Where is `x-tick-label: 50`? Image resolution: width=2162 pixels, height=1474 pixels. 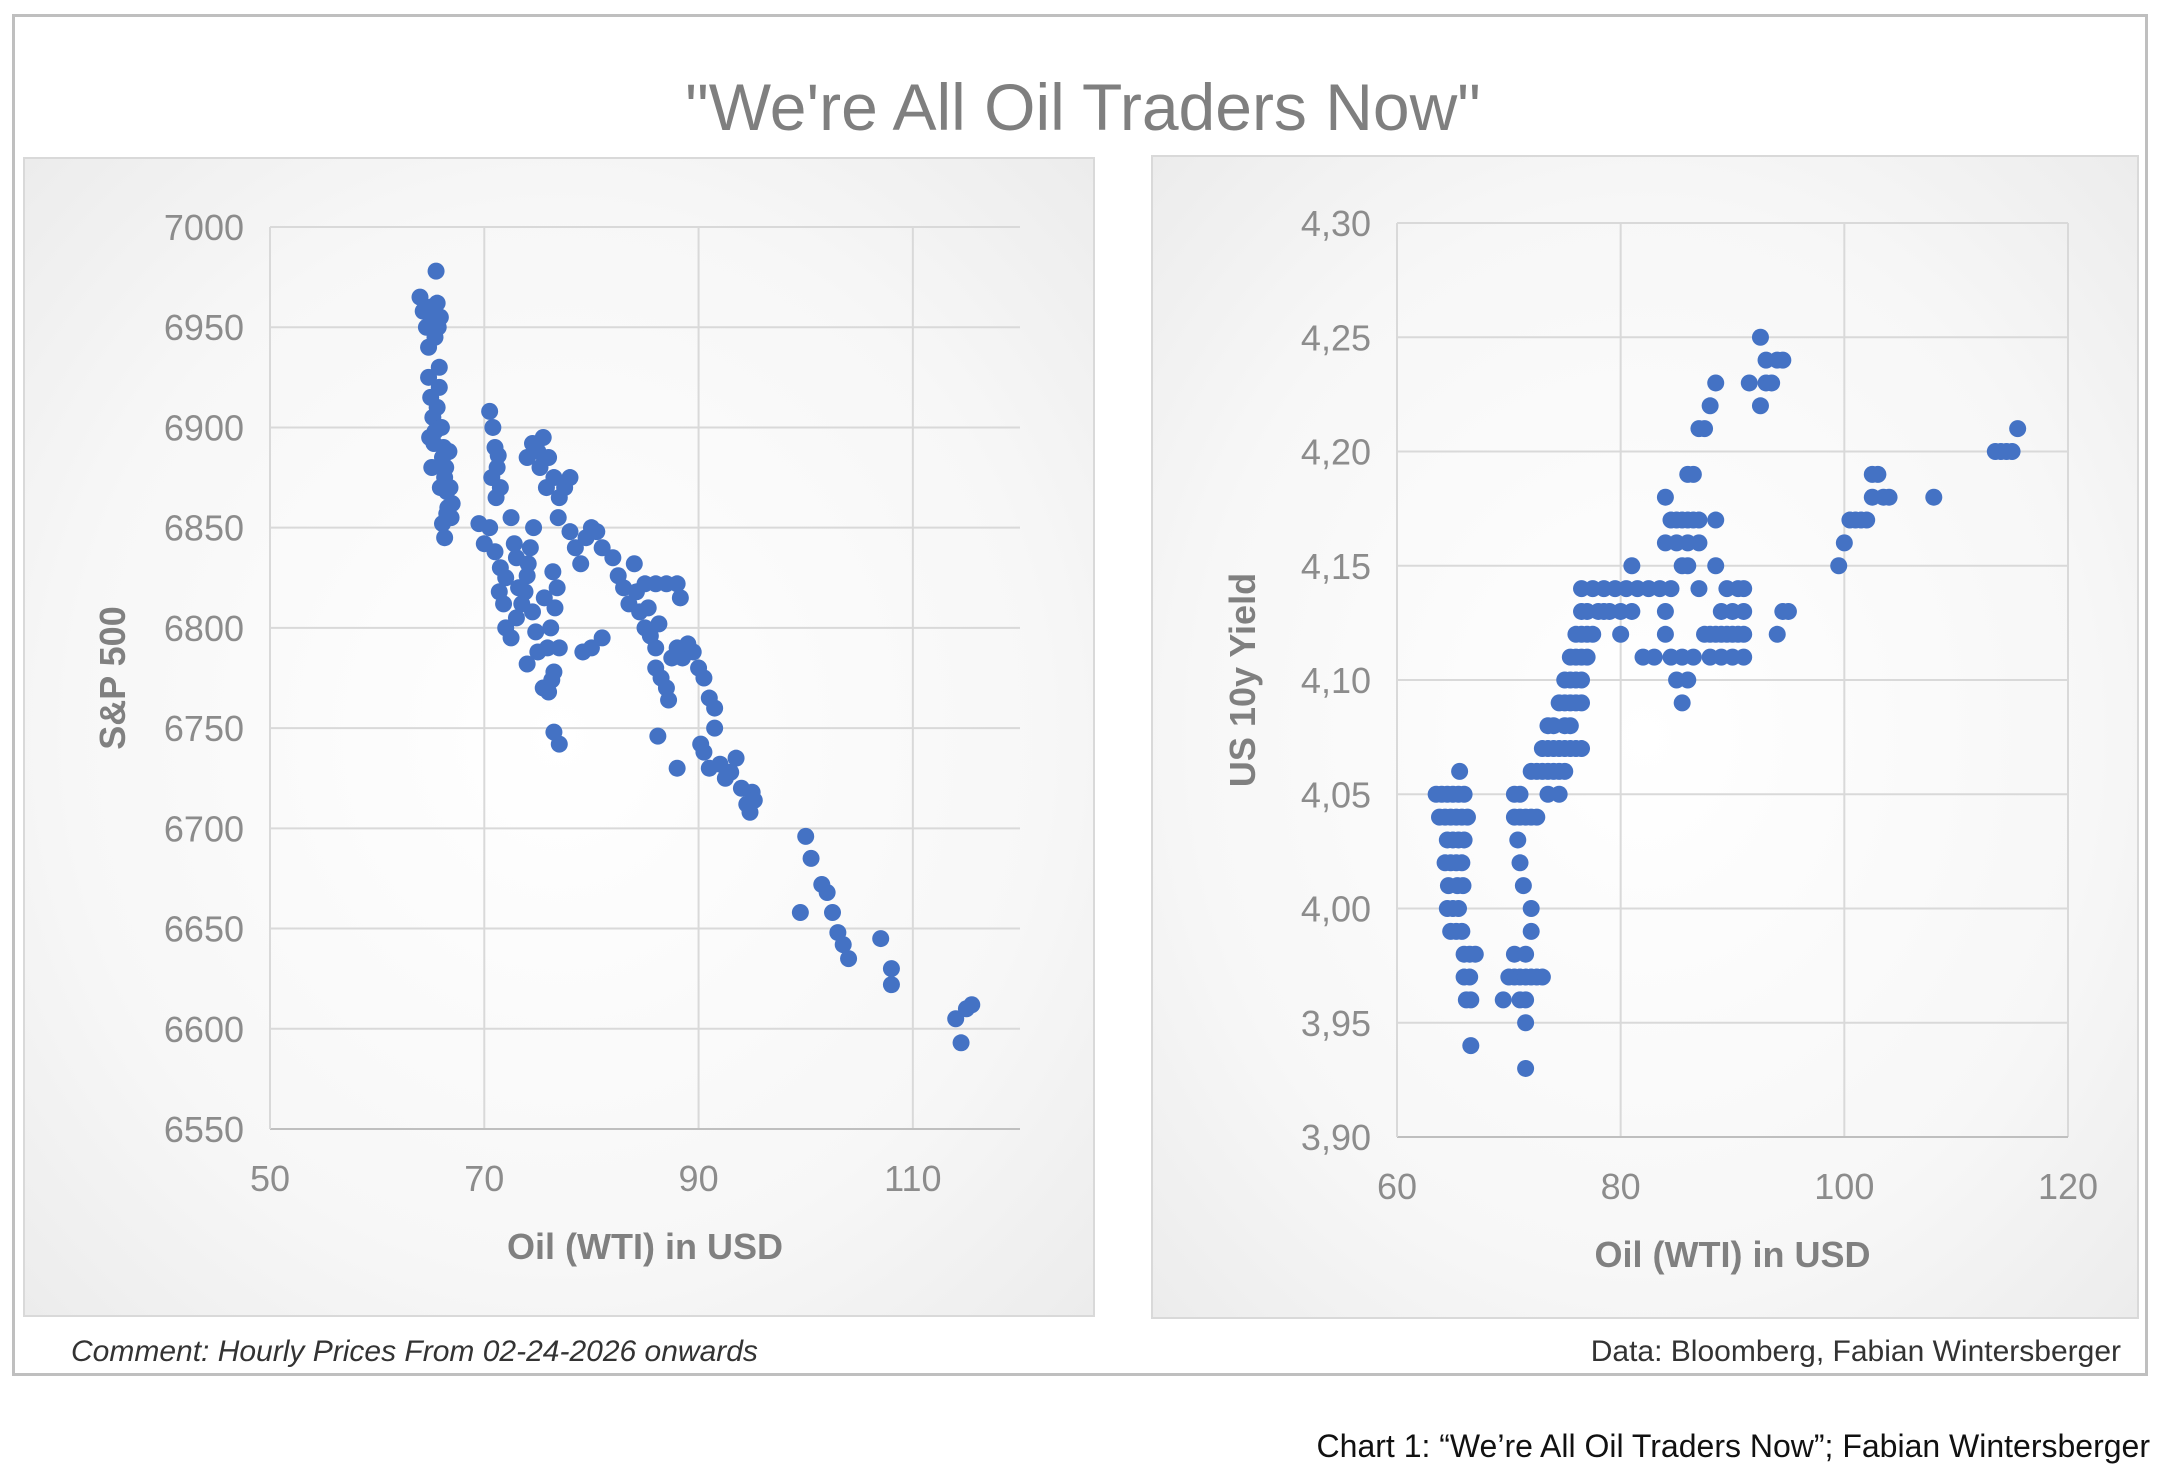 x-tick-label: 50 is located at coordinates (270, 1178).